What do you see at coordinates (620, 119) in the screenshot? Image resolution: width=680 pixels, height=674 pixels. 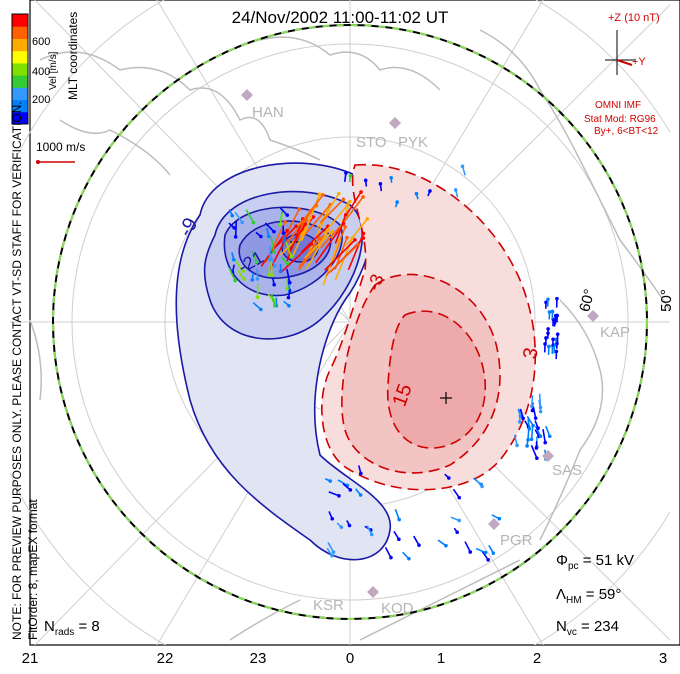 I see `imf-model: Stat Mod: RG96` at bounding box center [620, 119].